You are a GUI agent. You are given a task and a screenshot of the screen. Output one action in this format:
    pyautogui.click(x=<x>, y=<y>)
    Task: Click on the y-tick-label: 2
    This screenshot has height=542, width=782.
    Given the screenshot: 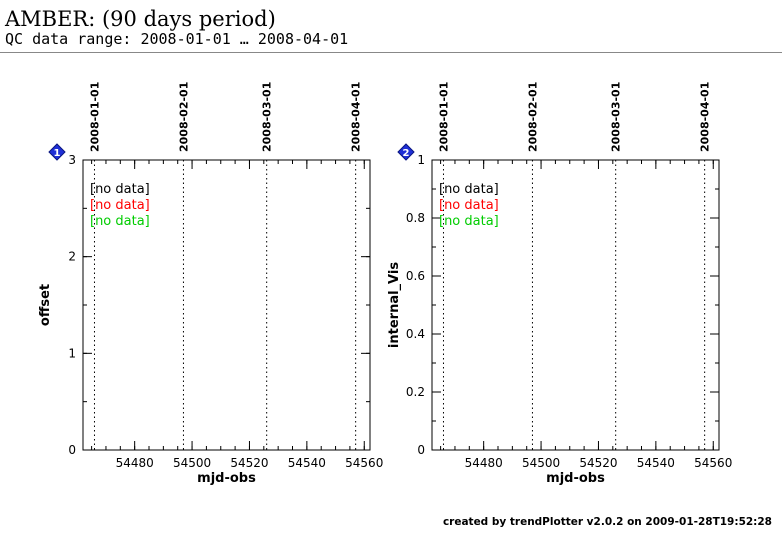 What is the action you would take?
    pyautogui.click(x=72, y=257)
    